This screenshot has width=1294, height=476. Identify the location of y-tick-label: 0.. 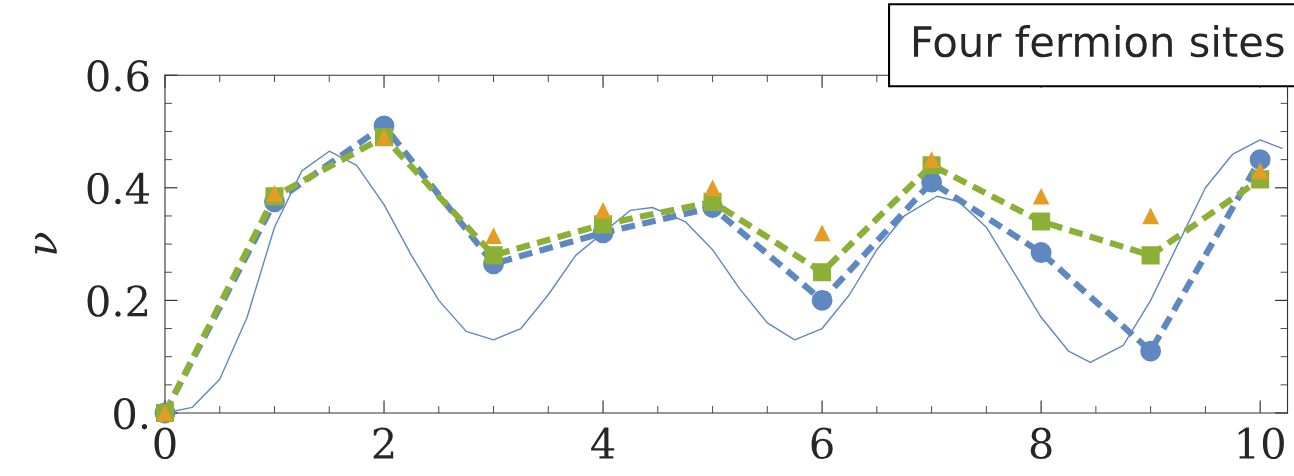
(131, 413).